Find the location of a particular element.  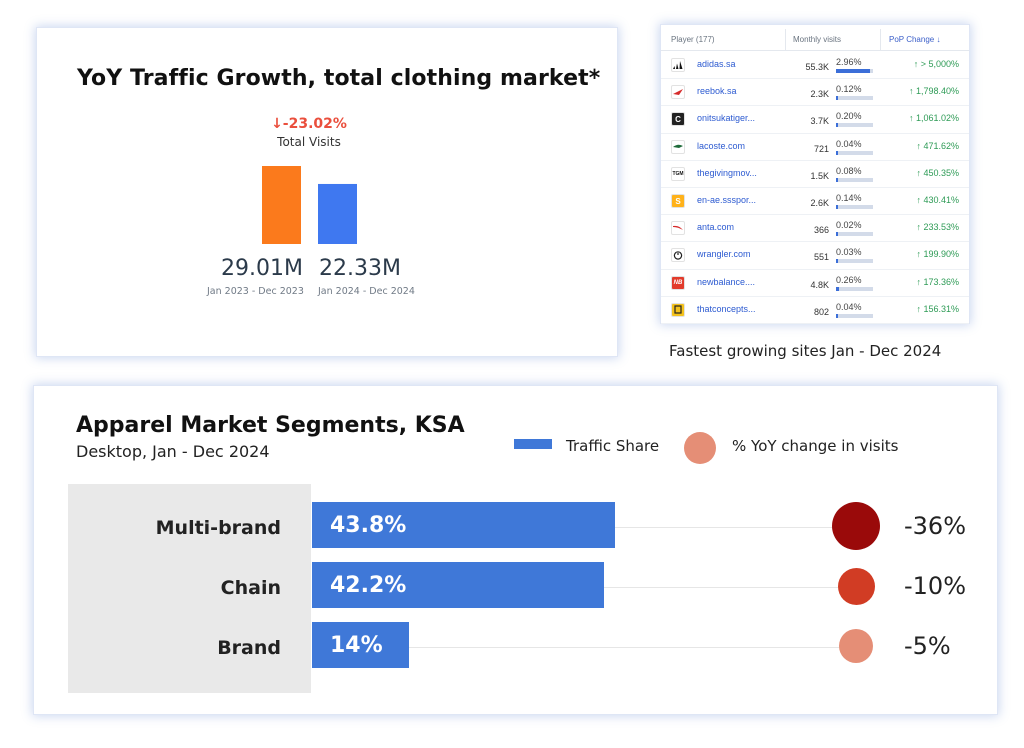

table-row: adidas.sa 55.3K 2.96% ↑ > 5,000% is located at coordinates (815, 66).